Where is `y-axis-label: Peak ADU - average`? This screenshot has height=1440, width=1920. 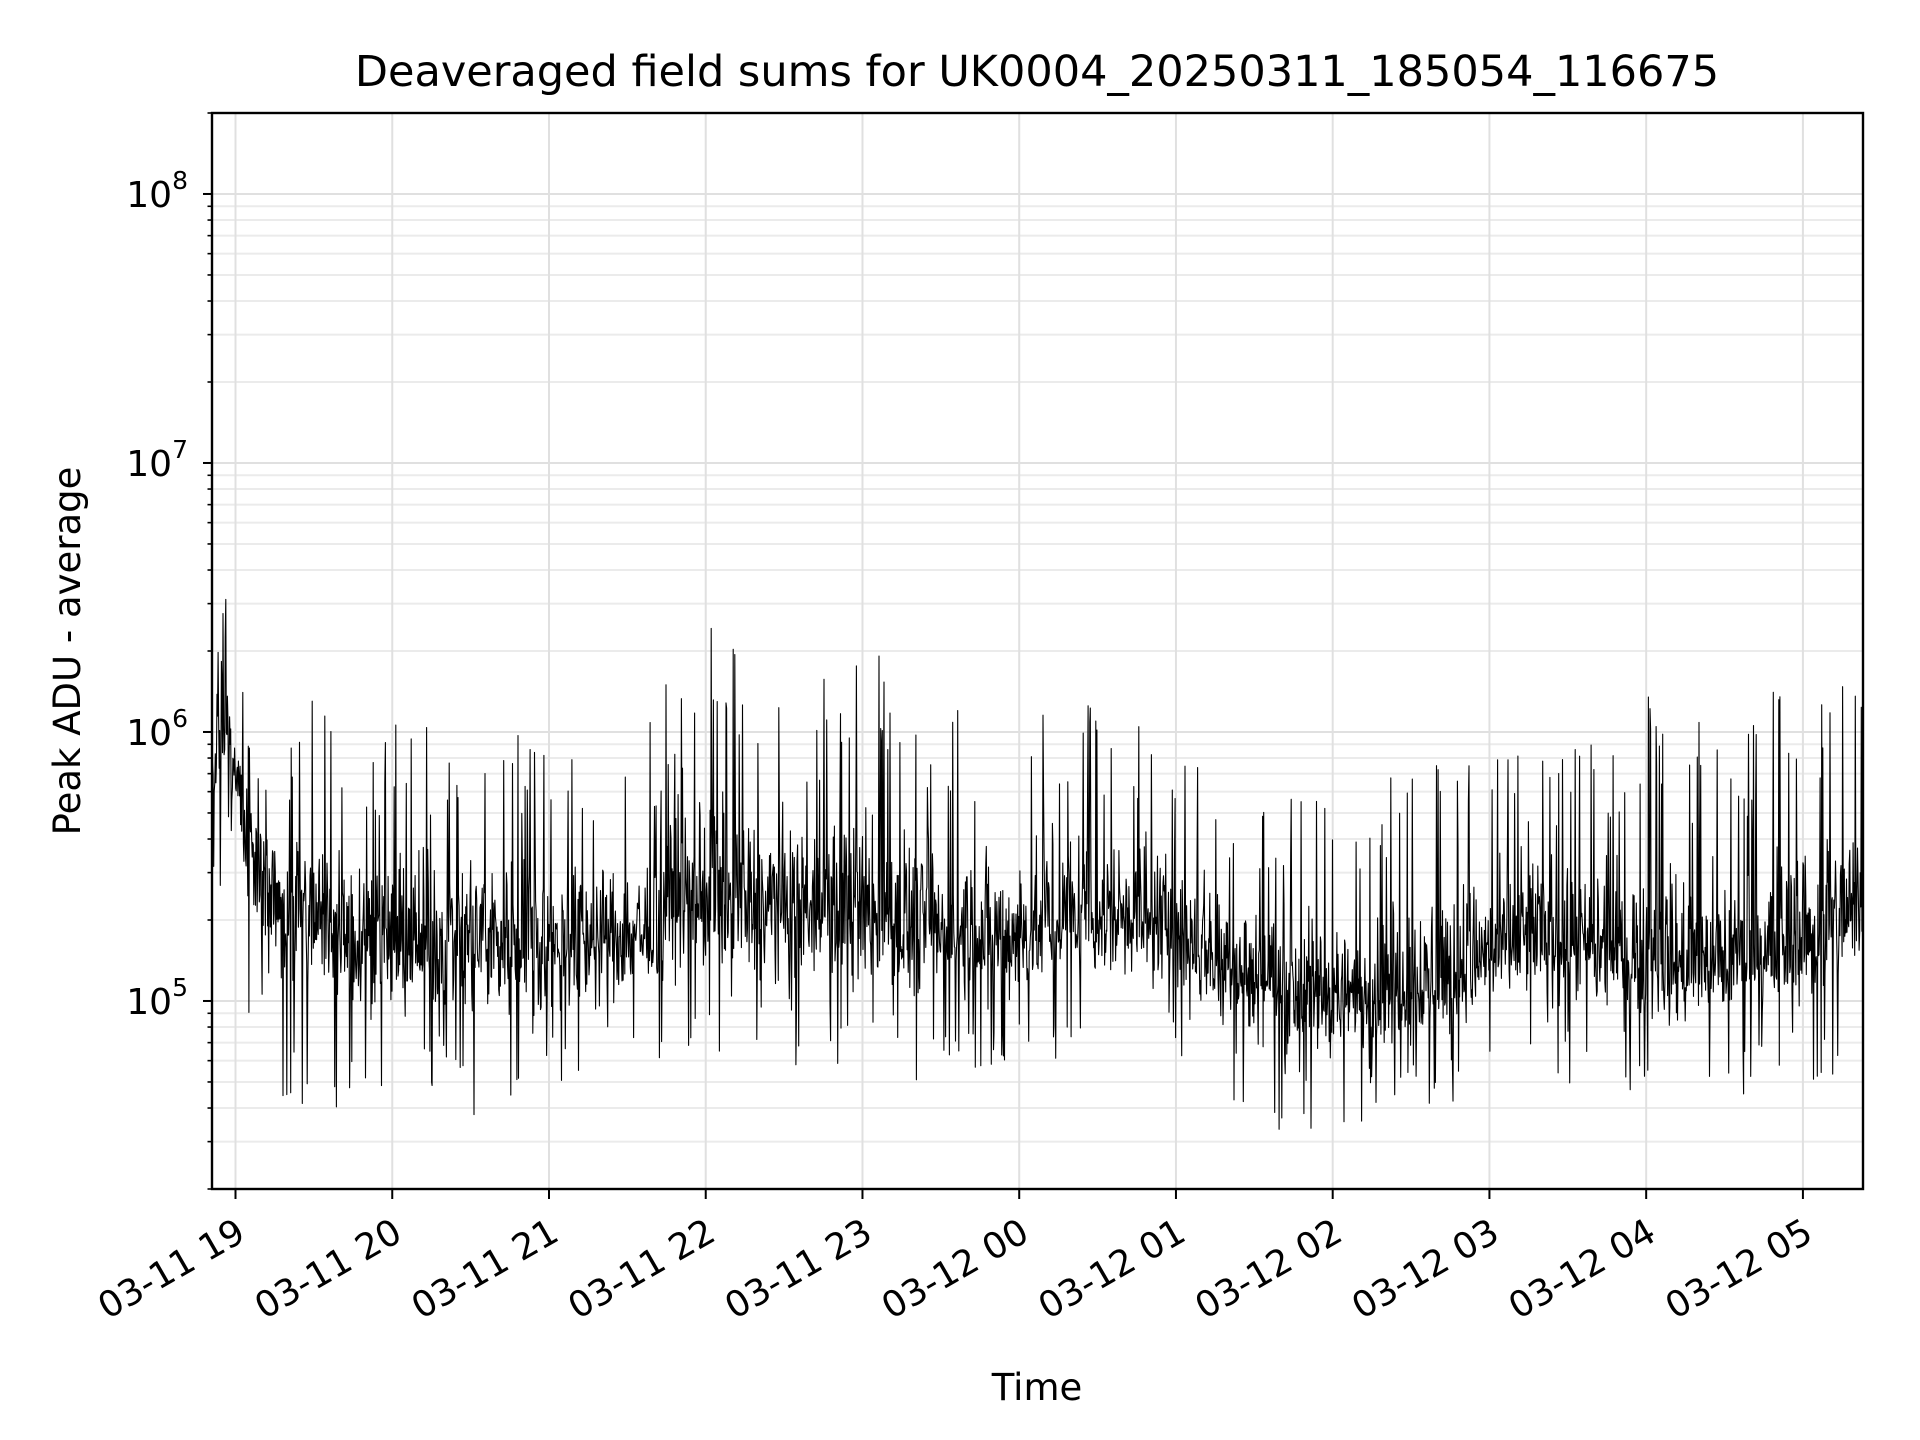 y-axis-label: Peak ADU - average is located at coordinates (67, 651).